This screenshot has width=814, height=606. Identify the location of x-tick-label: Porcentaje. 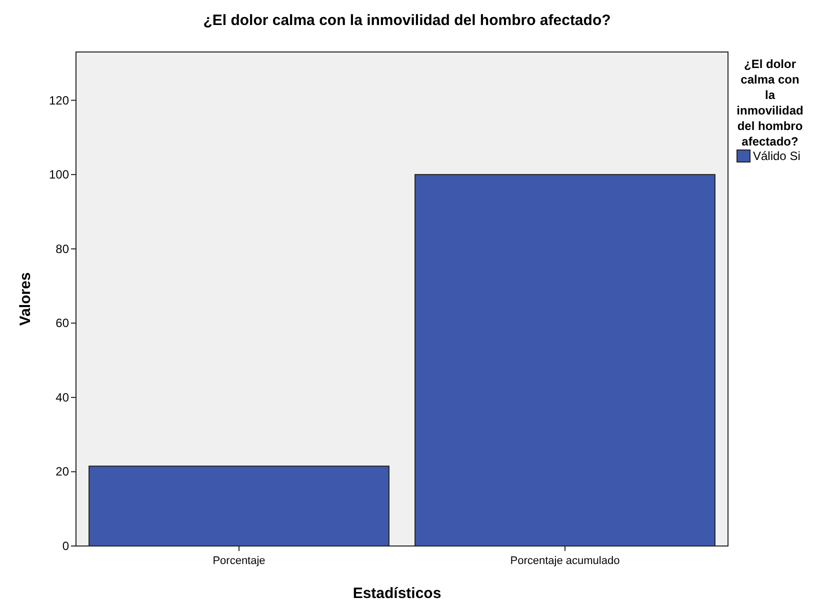
(239, 561).